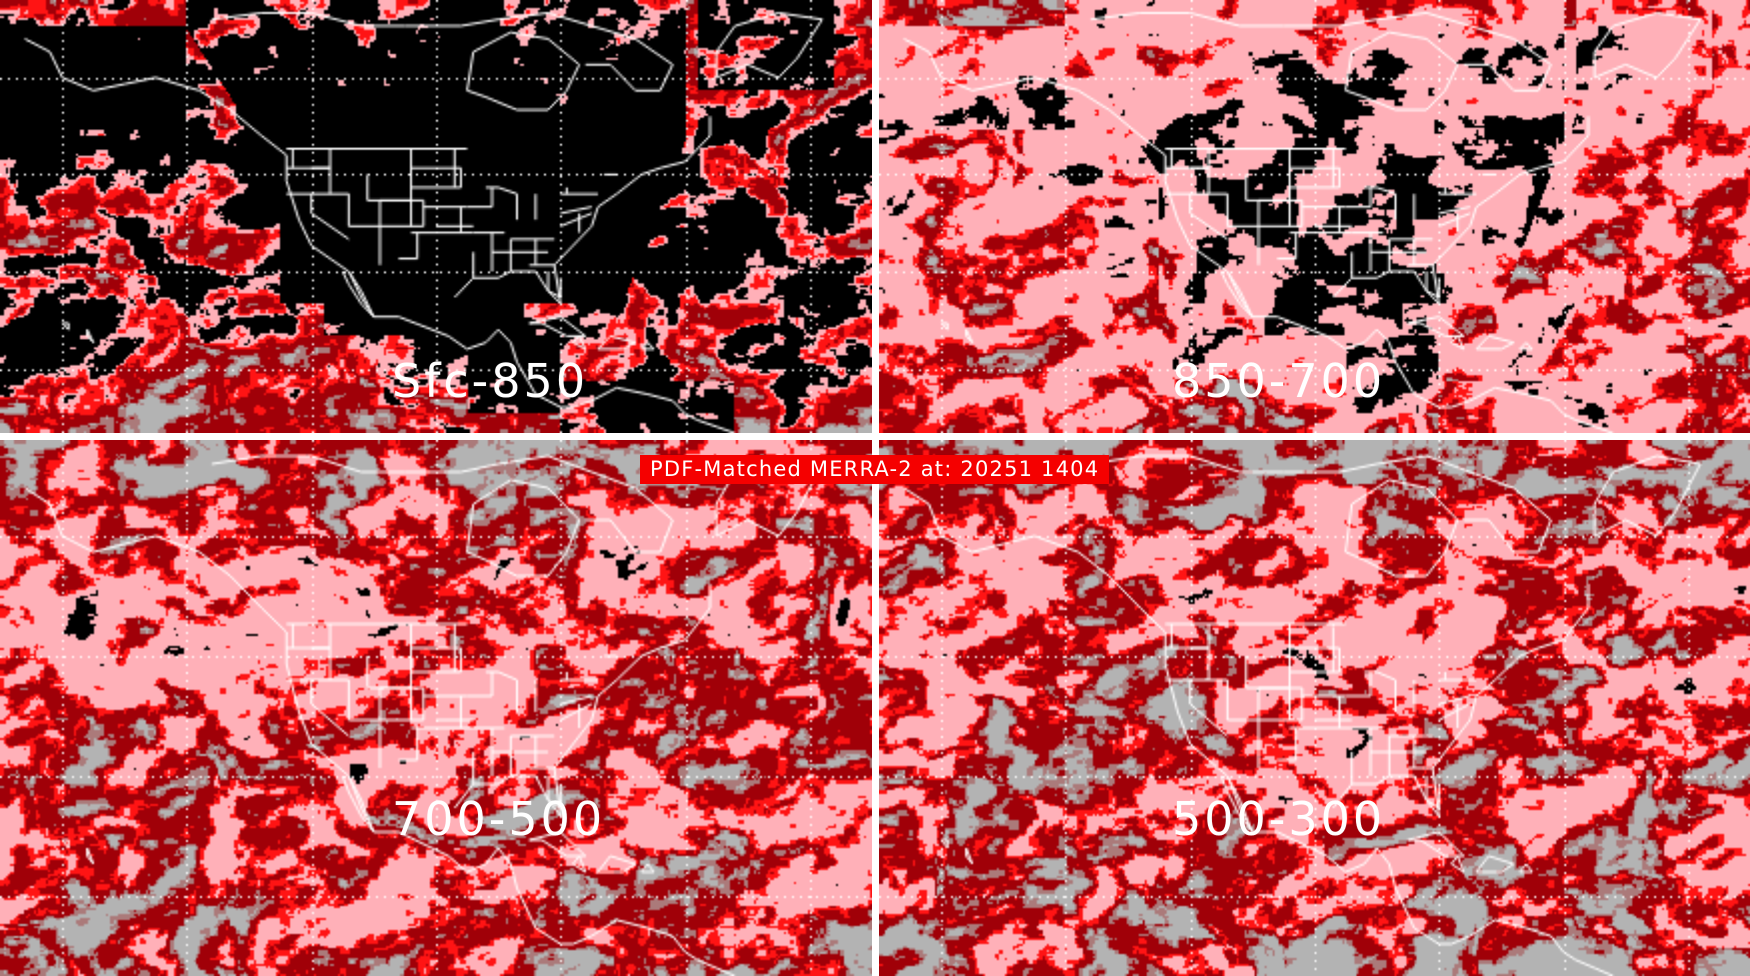 This screenshot has width=1750, height=976. I want to click on panel-divider-horizontal, so click(875, 436).